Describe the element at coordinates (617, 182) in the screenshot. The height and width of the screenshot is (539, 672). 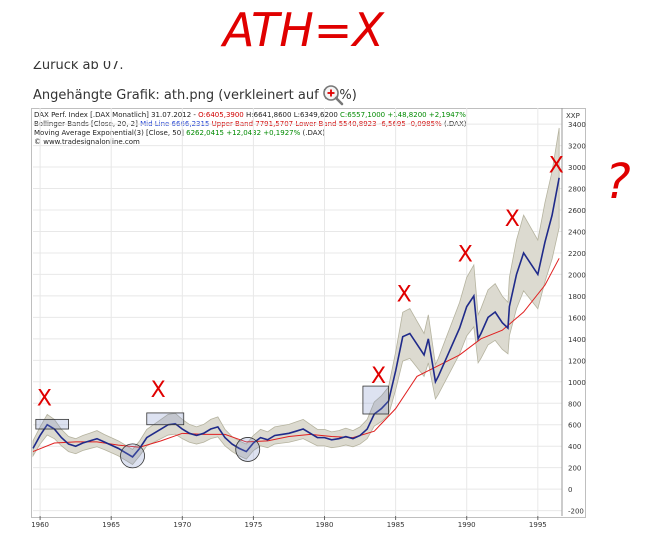
I see `question-mark-annotation: ?` at that location.